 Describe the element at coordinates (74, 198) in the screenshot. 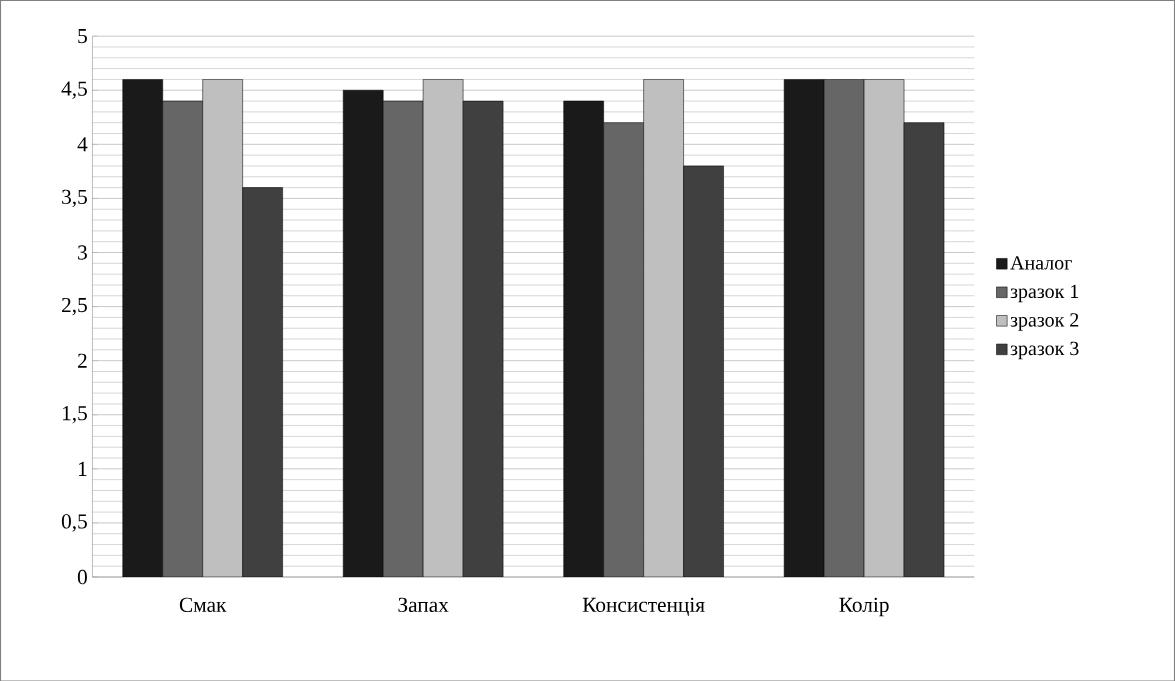

I see `y-tick-label: 3,5` at that location.